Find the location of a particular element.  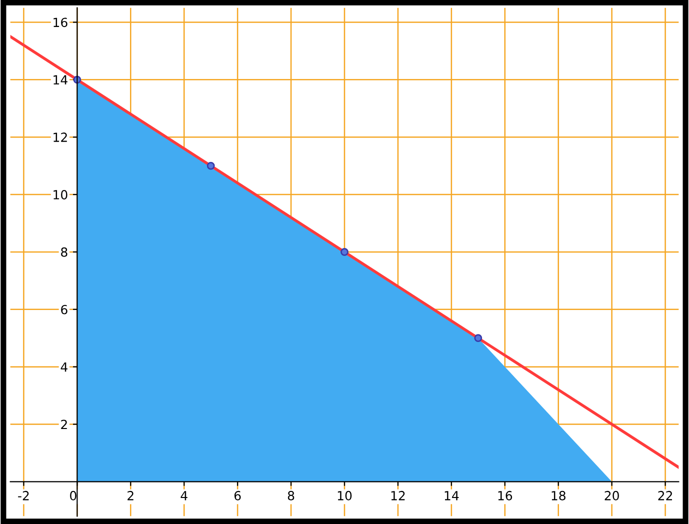

y-tick-label: 16 is located at coordinates (61, 23).